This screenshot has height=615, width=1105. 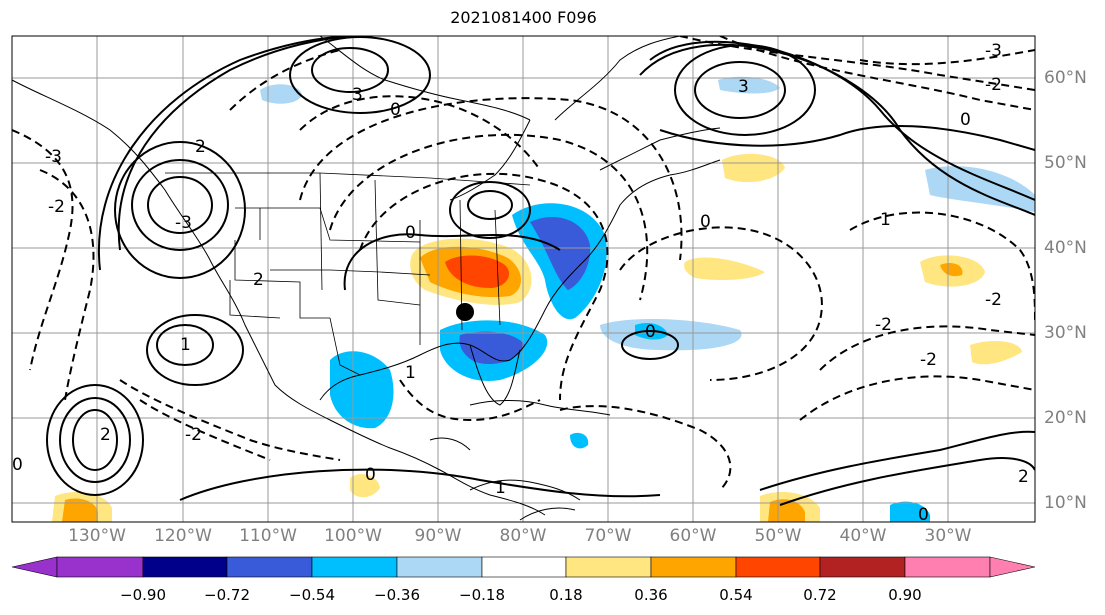 What do you see at coordinates (34, 567) in the screenshot?
I see `colorbar-extend-low` at bounding box center [34, 567].